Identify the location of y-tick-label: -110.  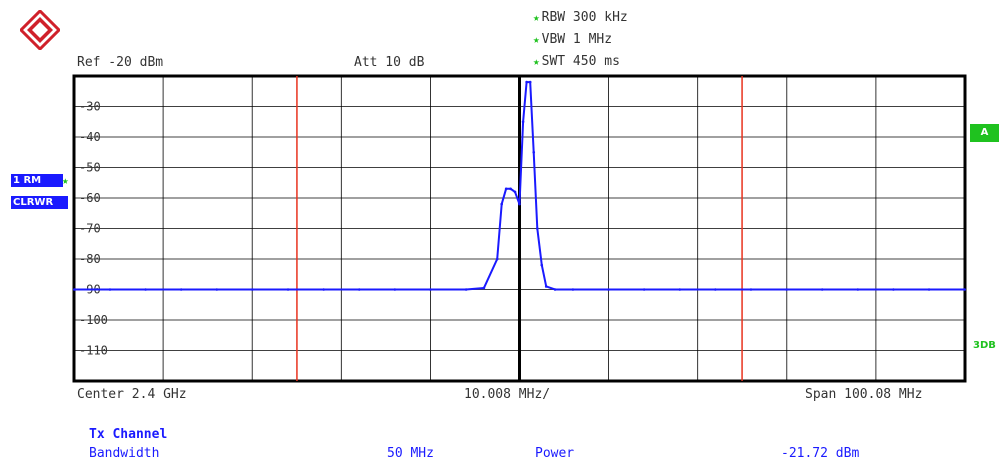
(93, 351).